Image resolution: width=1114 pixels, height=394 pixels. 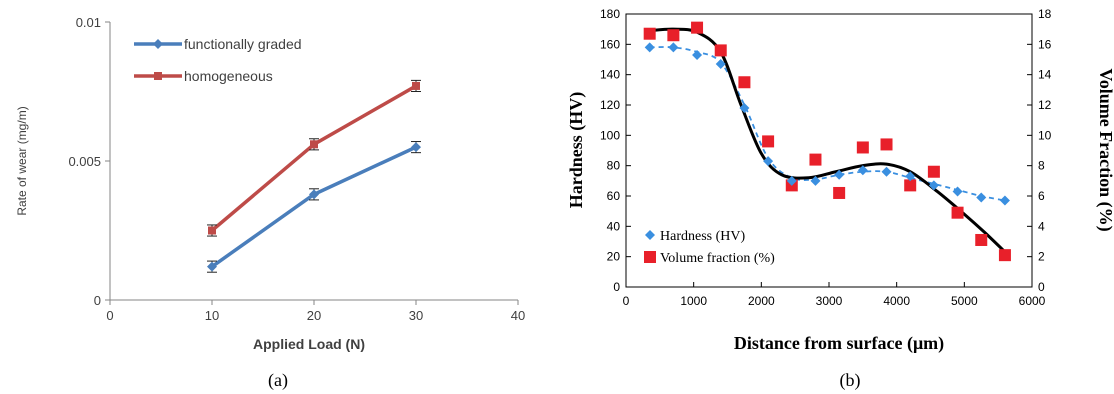 What do you see at coordinates (614, 196) in the screenshot?
I see `y-tick-label: 60` at bounding box center [614, 196].